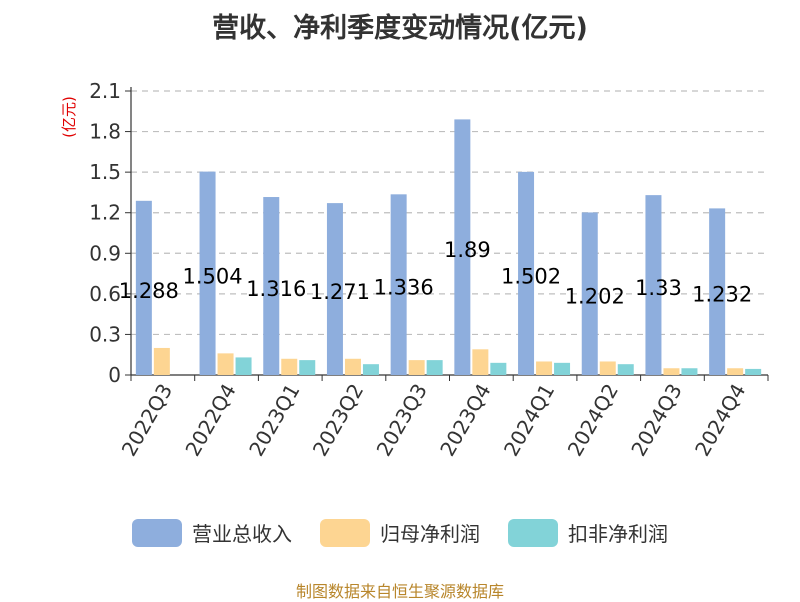 The image size is (800, 602). I want to click on y-tick-label: 0.6, so click(105, 294).